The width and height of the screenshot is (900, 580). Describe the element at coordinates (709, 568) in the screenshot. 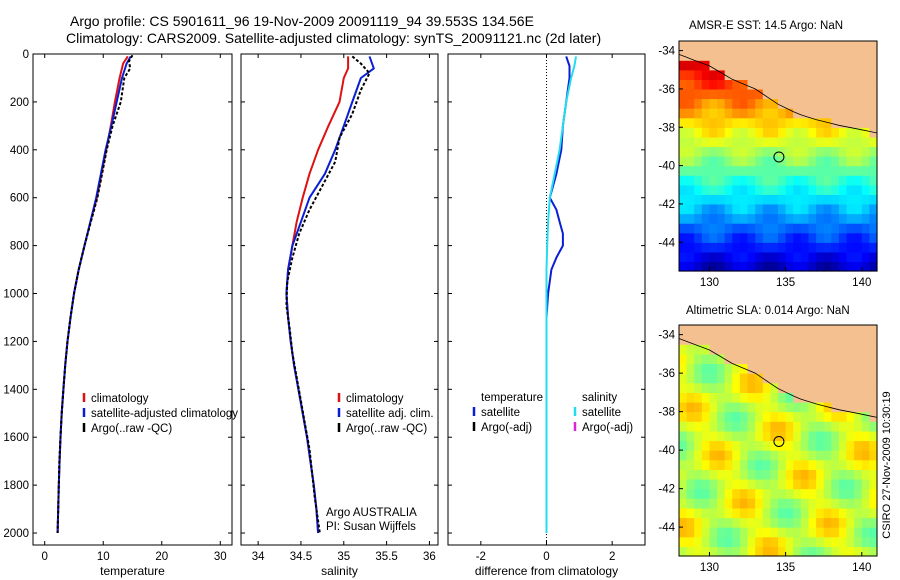

I see `map-x-tick-label: 130` at that location.